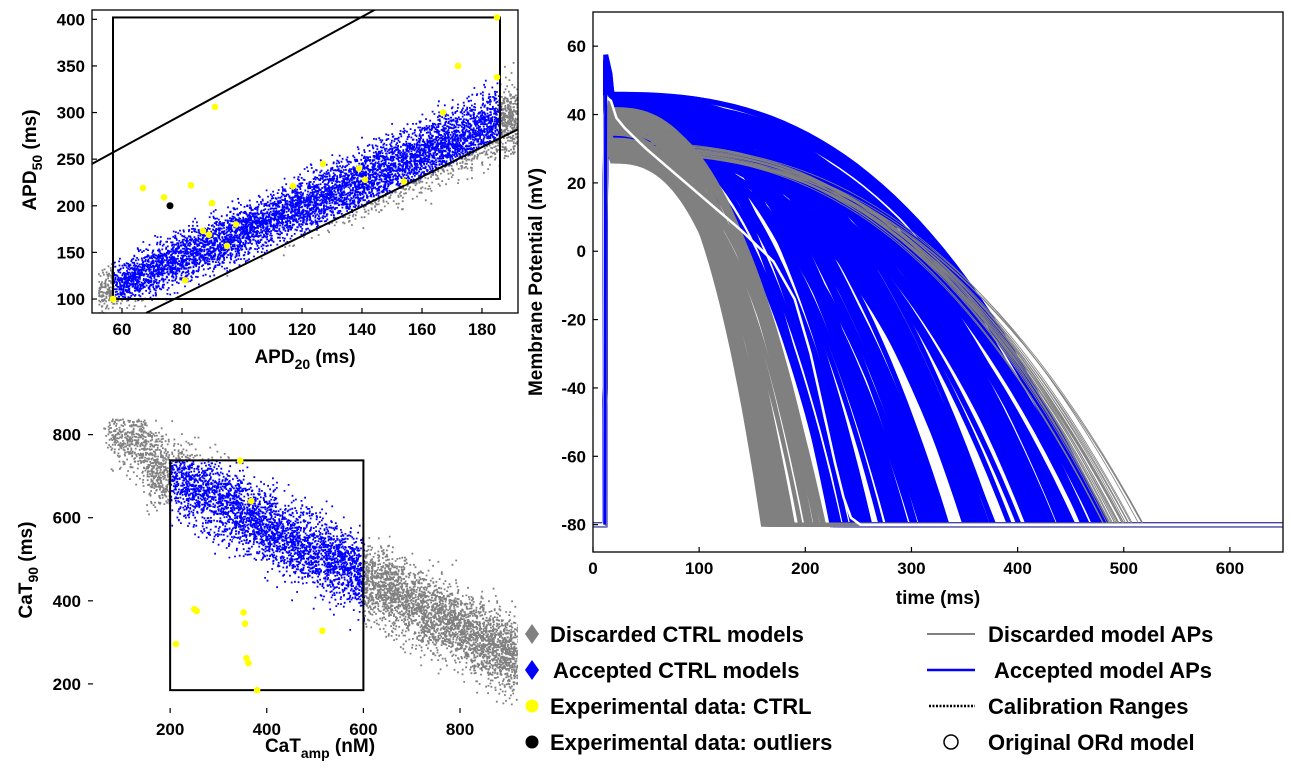 Image resolution: width=1294 pixels, height=772 pixels. Describe the element at coordinates (32, 159) in the screenshot. I see `apd-y-axis-label: APD50 (ms)` at that location.